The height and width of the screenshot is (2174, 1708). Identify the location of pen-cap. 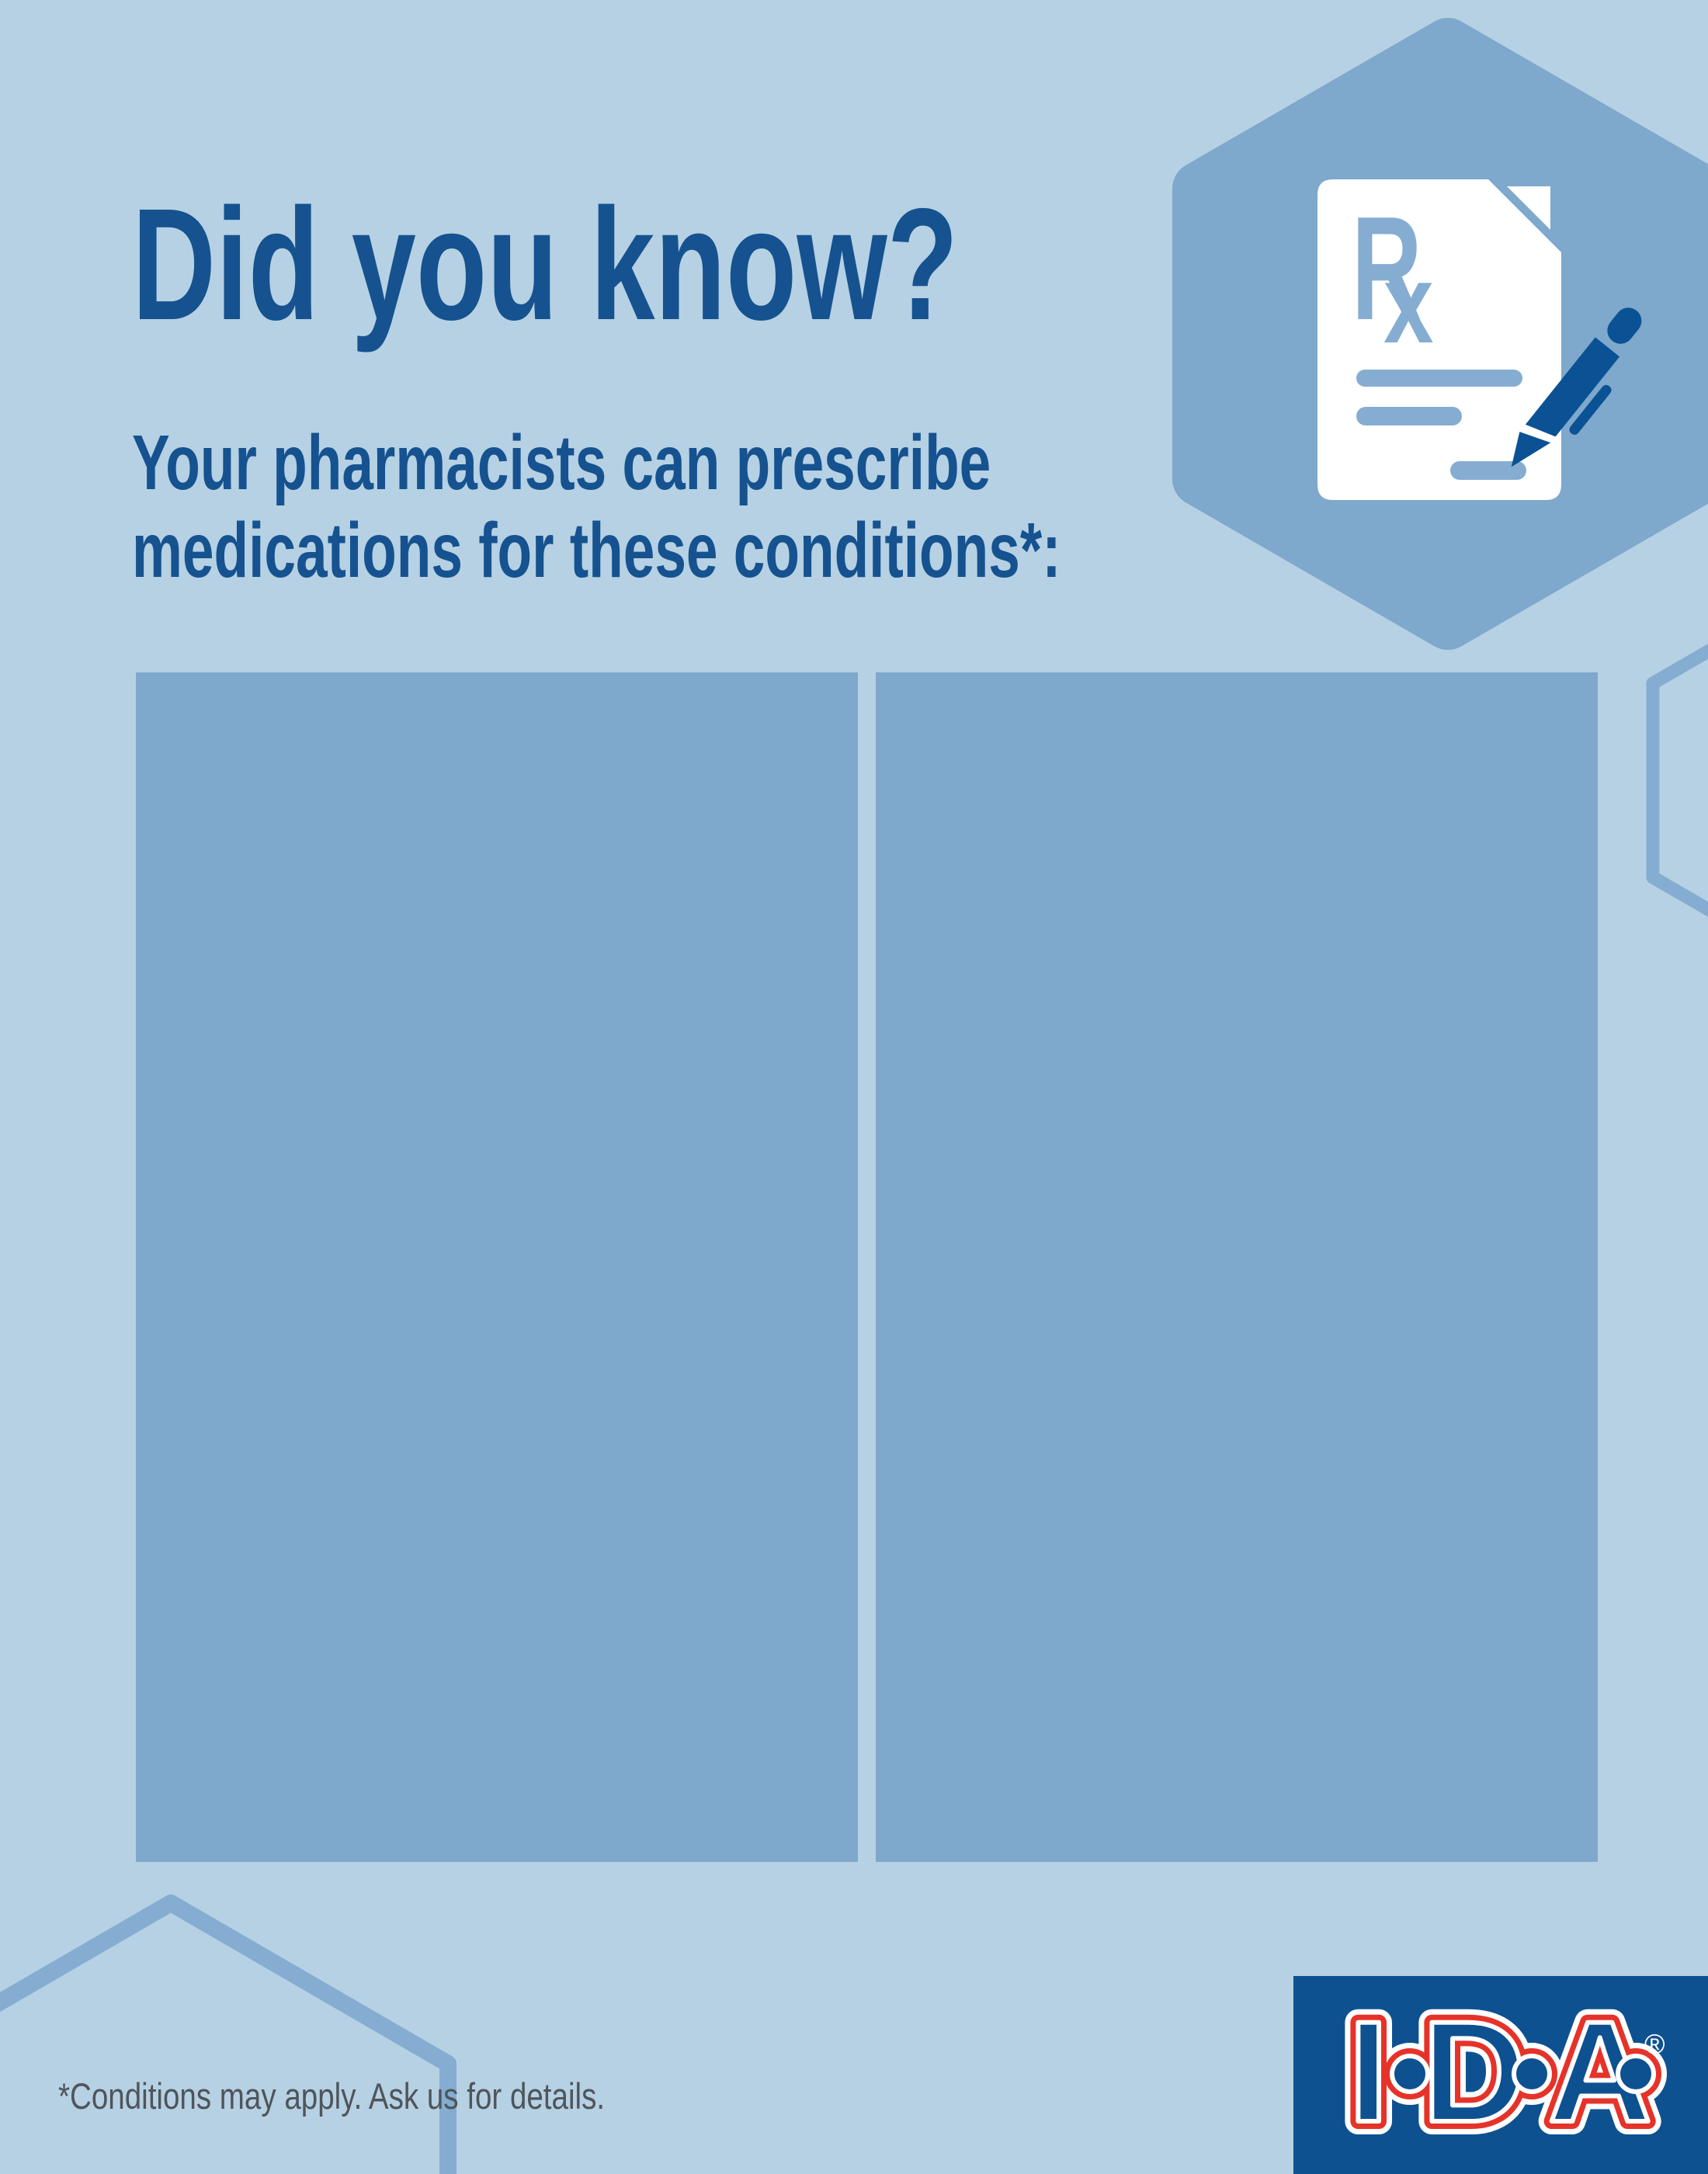
(1624, 325).